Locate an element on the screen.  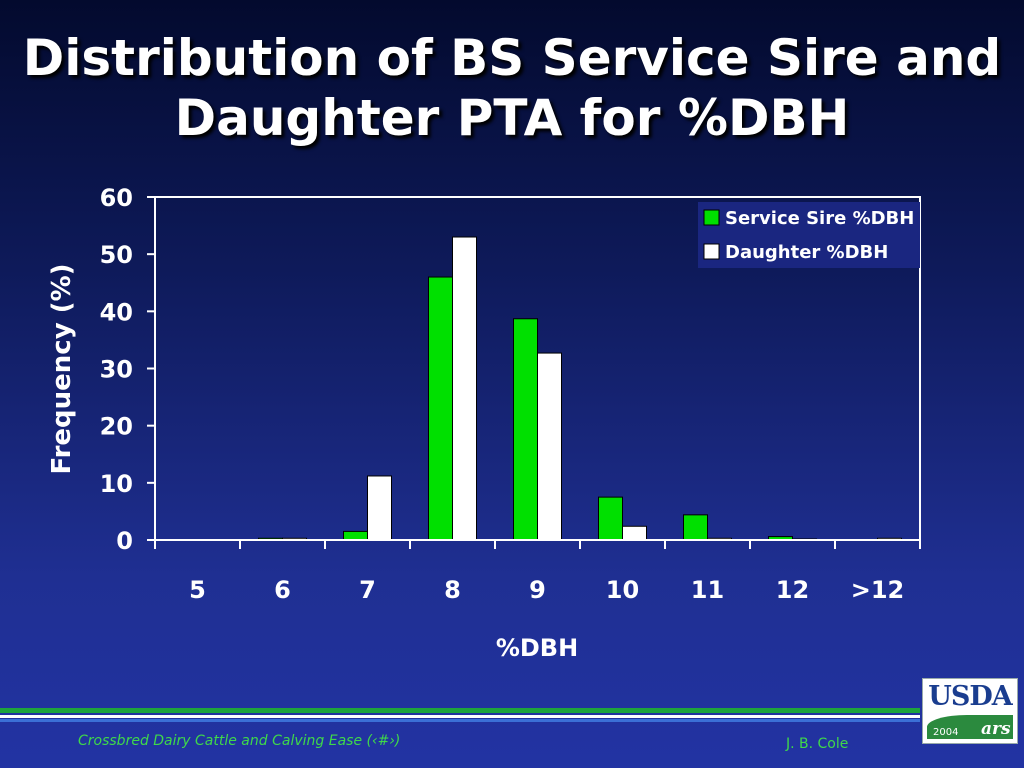
x-tick-label: >12 is located at coordinates (878, 590).